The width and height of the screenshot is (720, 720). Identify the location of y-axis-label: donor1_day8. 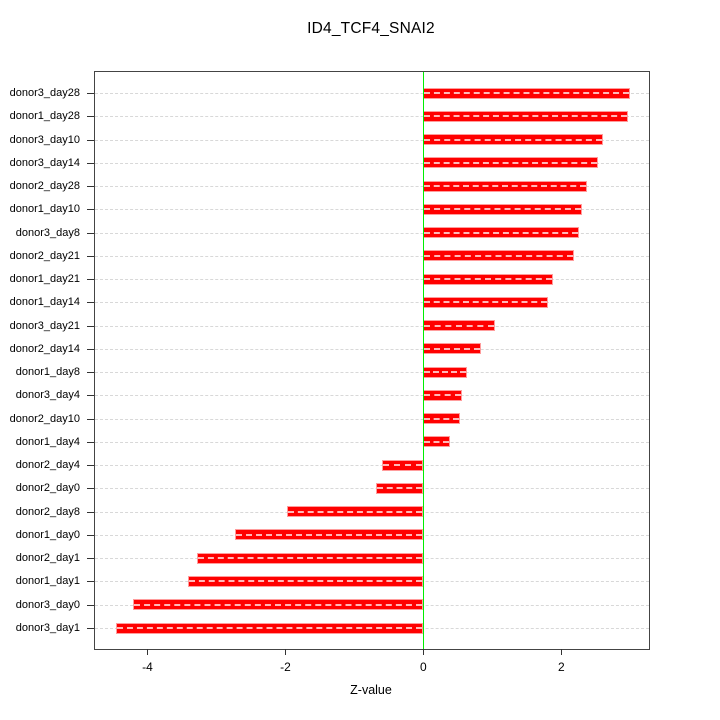
(47, 372).